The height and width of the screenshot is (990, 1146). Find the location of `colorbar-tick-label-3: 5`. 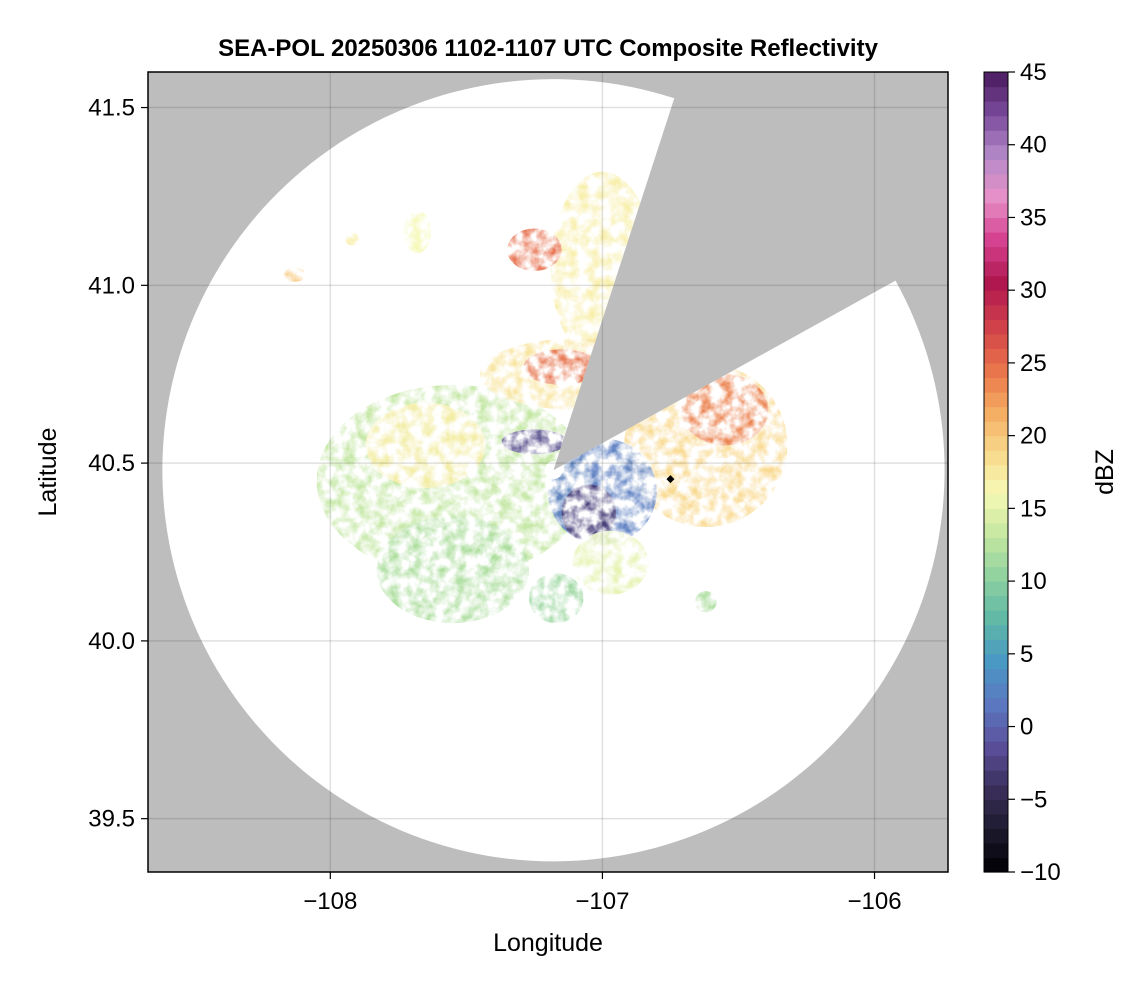

colorbar-tick-label-3: 5 is located at coordinates (1026, 654).